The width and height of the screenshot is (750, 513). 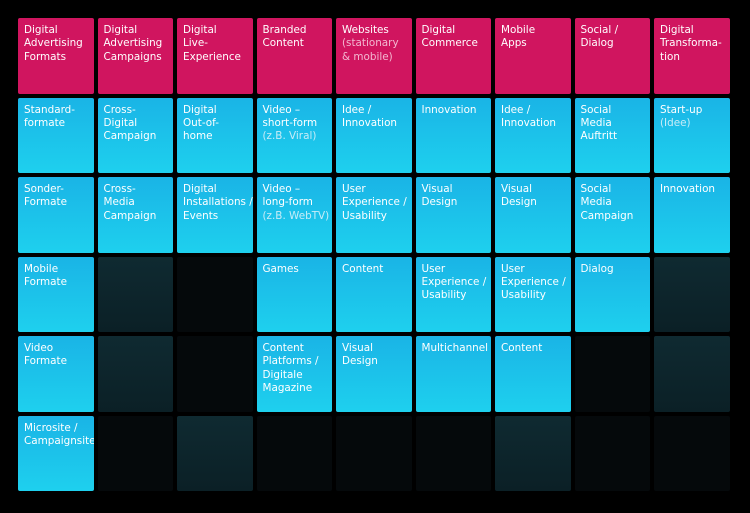 I want to click on cell-text-line: long-form, so click(x=287, y=202).